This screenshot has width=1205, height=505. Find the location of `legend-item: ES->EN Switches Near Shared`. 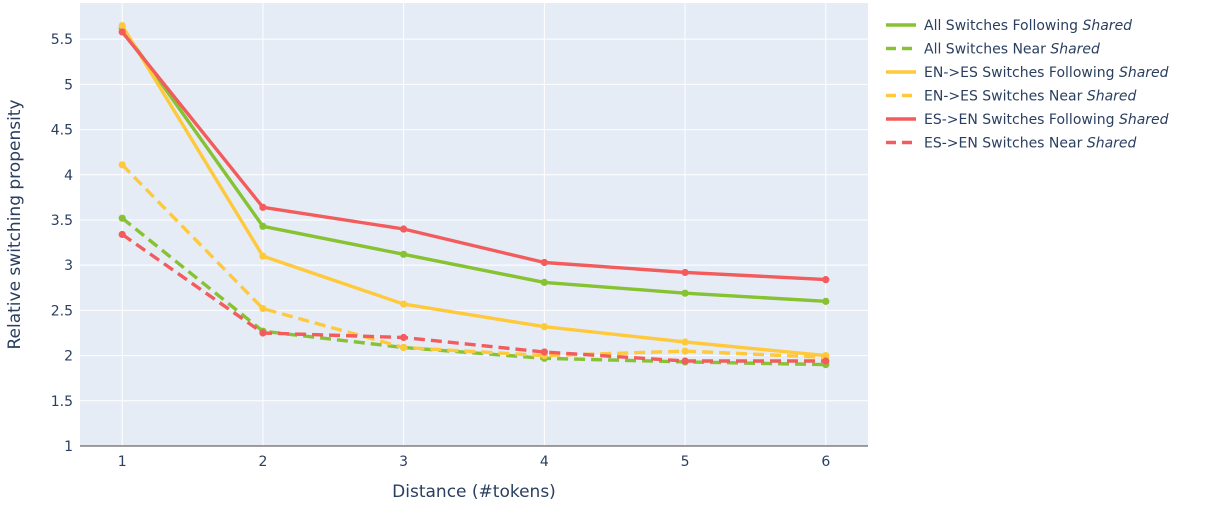

legend-item: ES->EN Switches Near Shared is located at coordinates (1011, 144).